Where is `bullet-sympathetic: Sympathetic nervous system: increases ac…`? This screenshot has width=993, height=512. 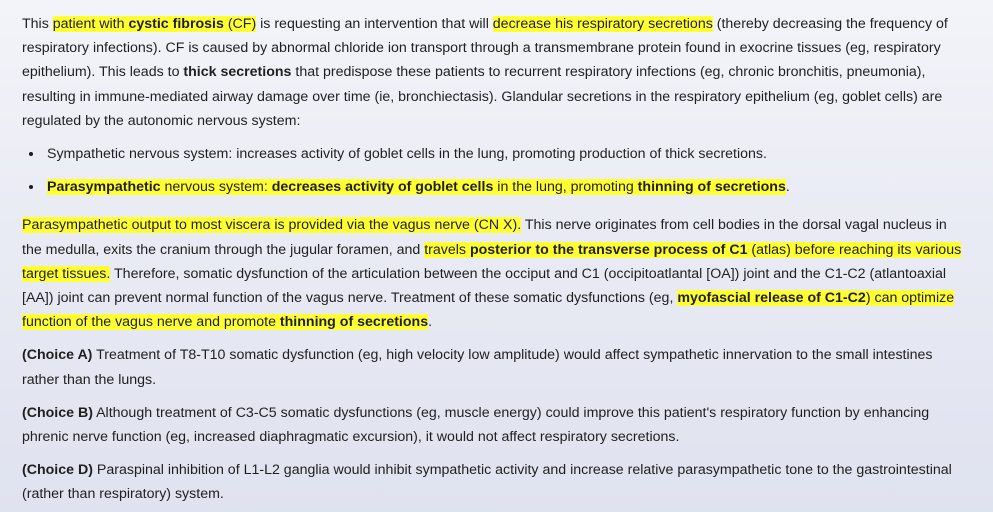
bullet-sympathetic: Sympathetic nervous system: increases ac… is located at coordinates (507, 154).